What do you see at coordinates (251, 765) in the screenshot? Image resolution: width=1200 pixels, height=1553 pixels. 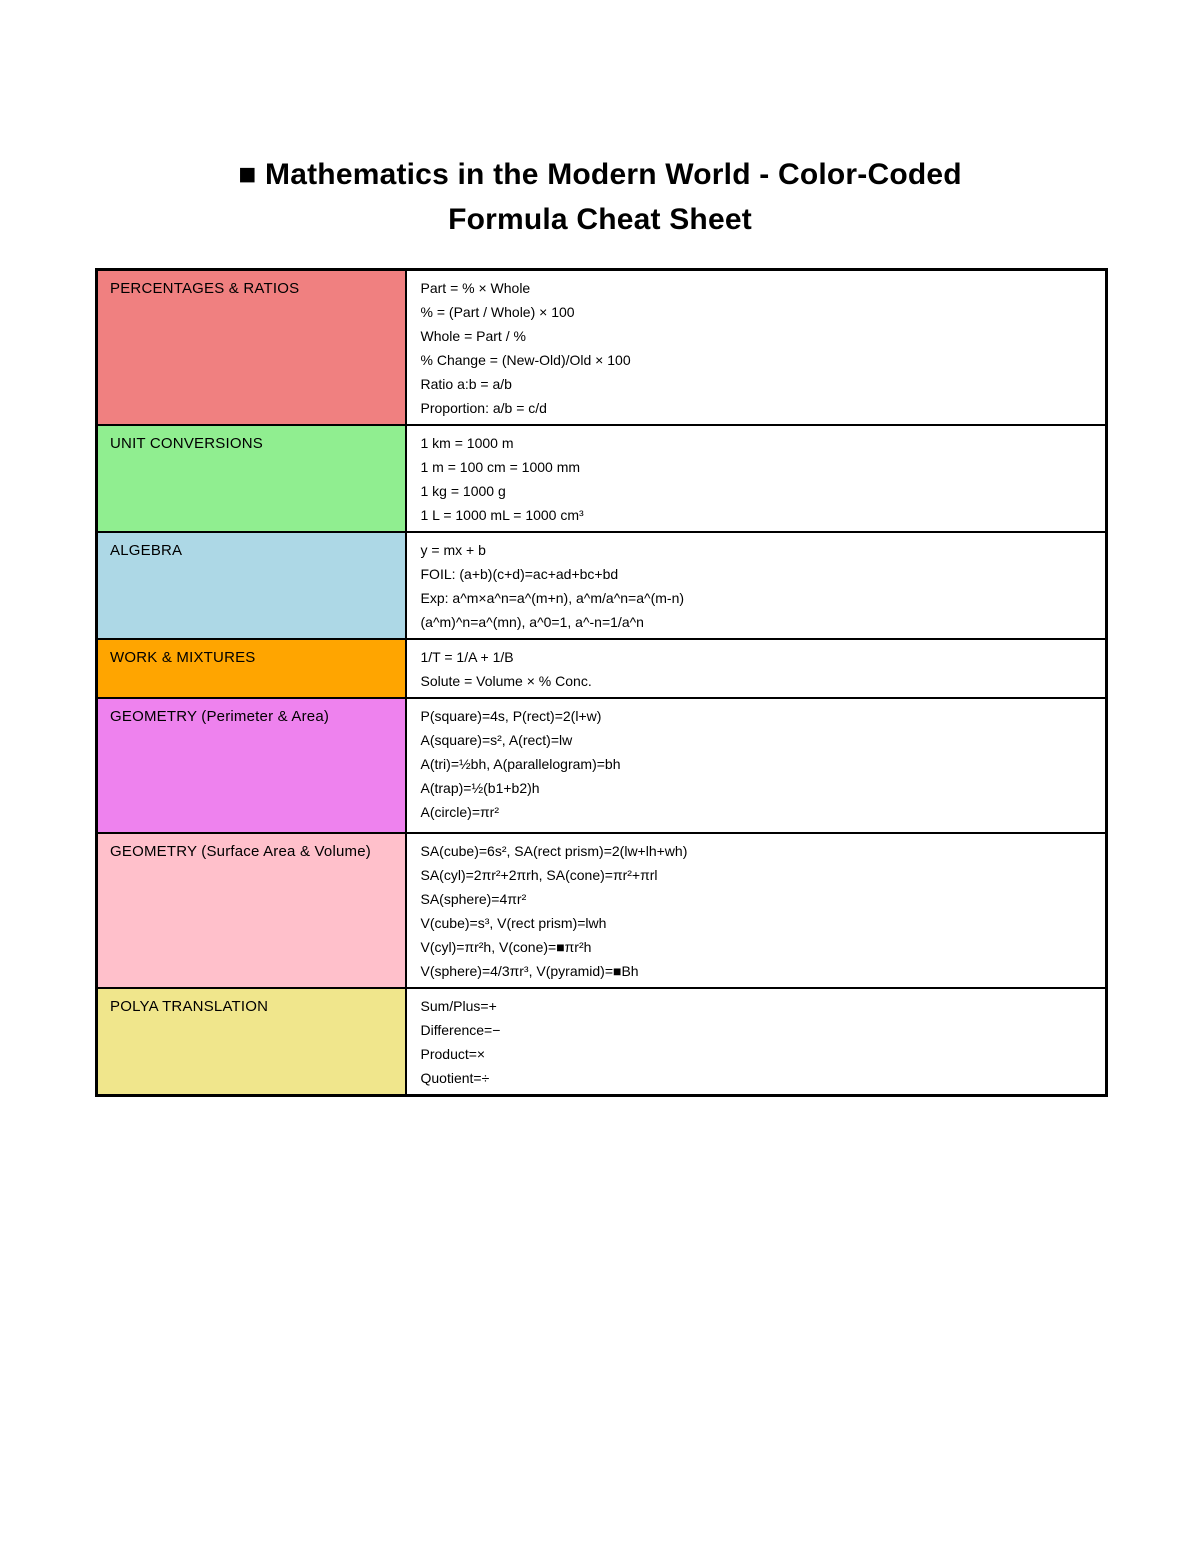 I see `category-cell: GEOMETRY (Perimeter & Area)` at bounding box center [251, 765].